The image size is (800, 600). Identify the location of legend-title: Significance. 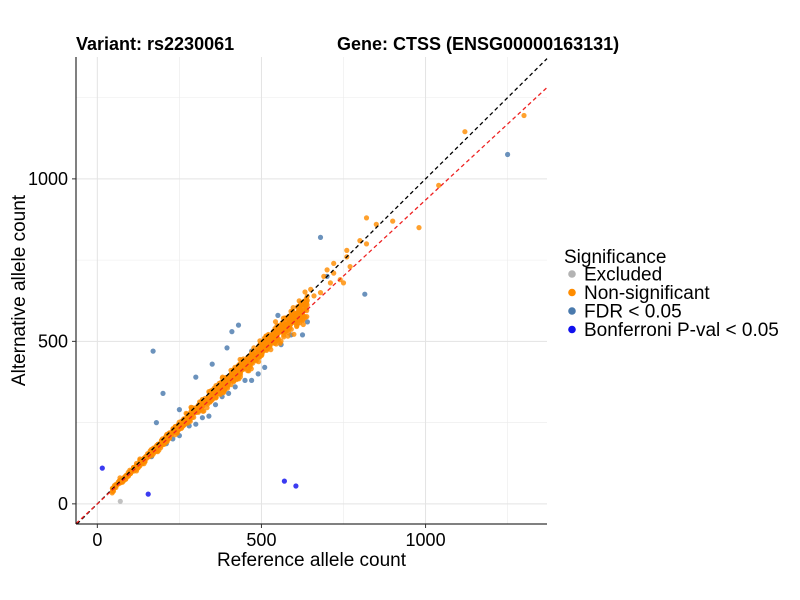
(615, 257).